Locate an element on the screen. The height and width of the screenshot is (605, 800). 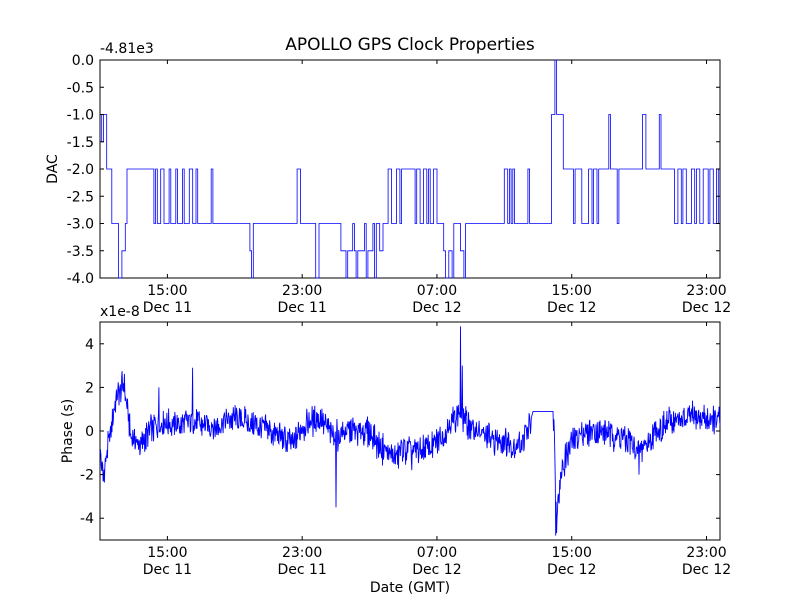
dac-y-tick-label: -4.0 is located at coordinates (80, 279).